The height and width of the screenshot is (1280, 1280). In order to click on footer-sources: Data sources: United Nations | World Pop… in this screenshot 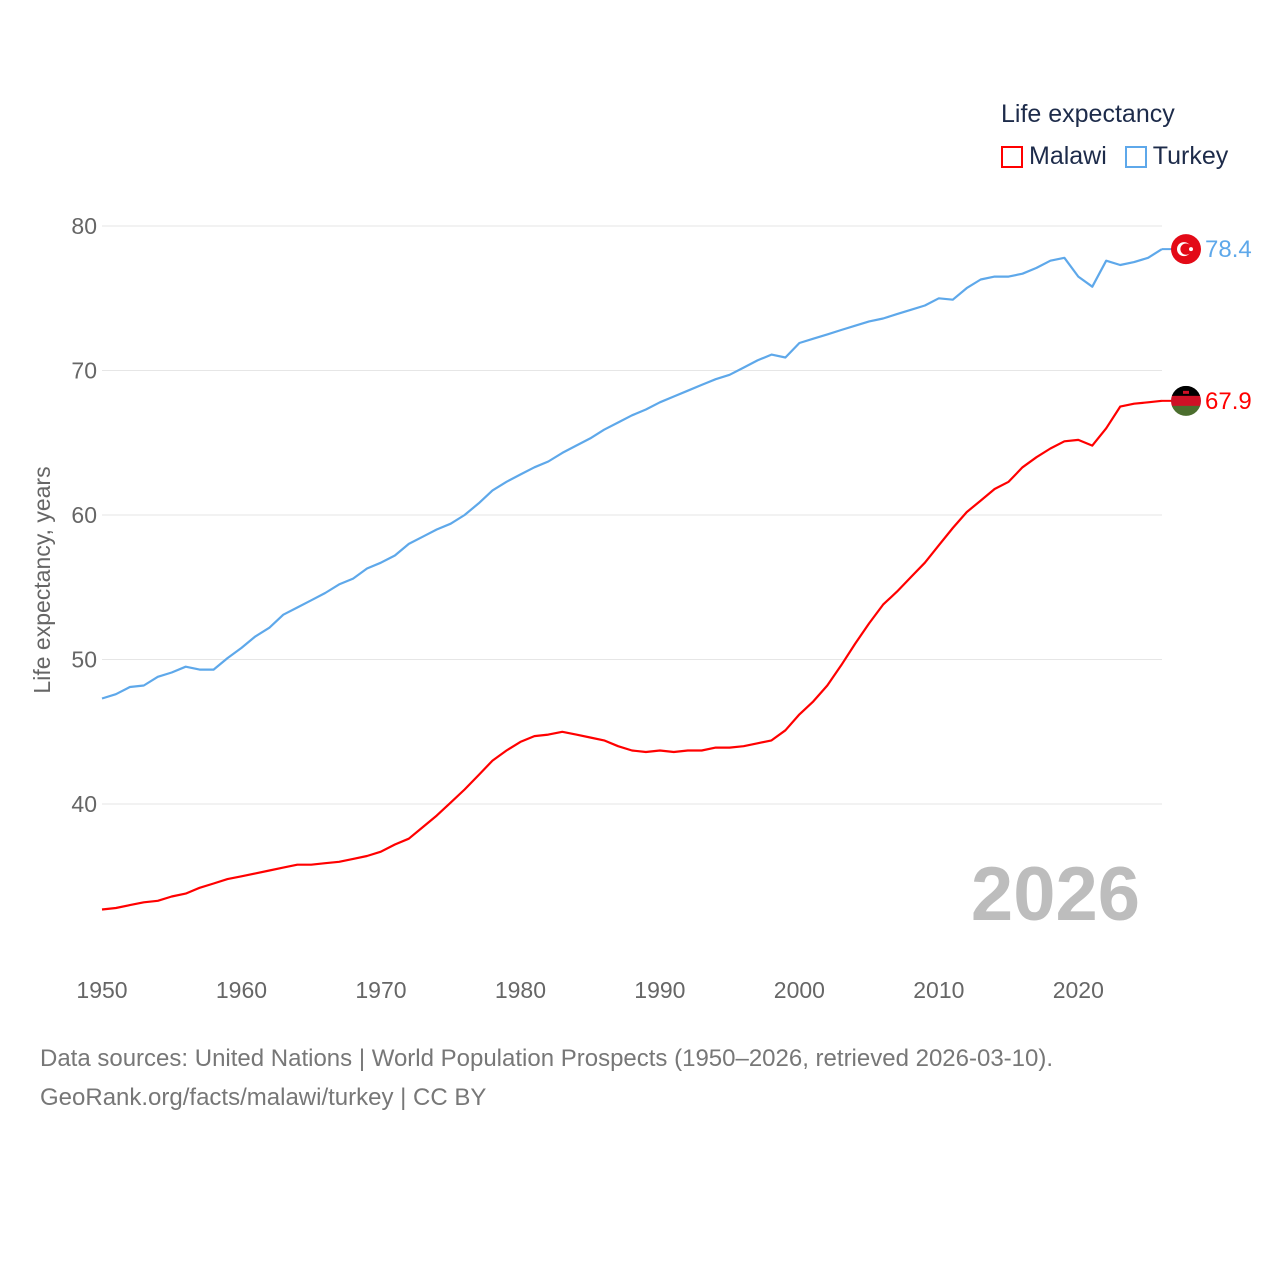, I will do `click(547, 1058)`.